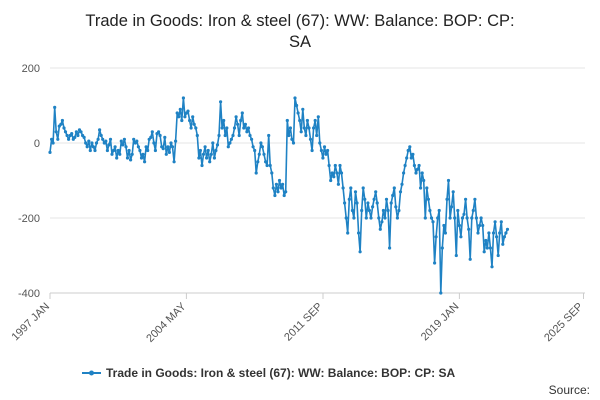  Describe the element at coordinates (30, 322) in the screenshot. I see `x-tick-label: 1997 JAN` at that location.